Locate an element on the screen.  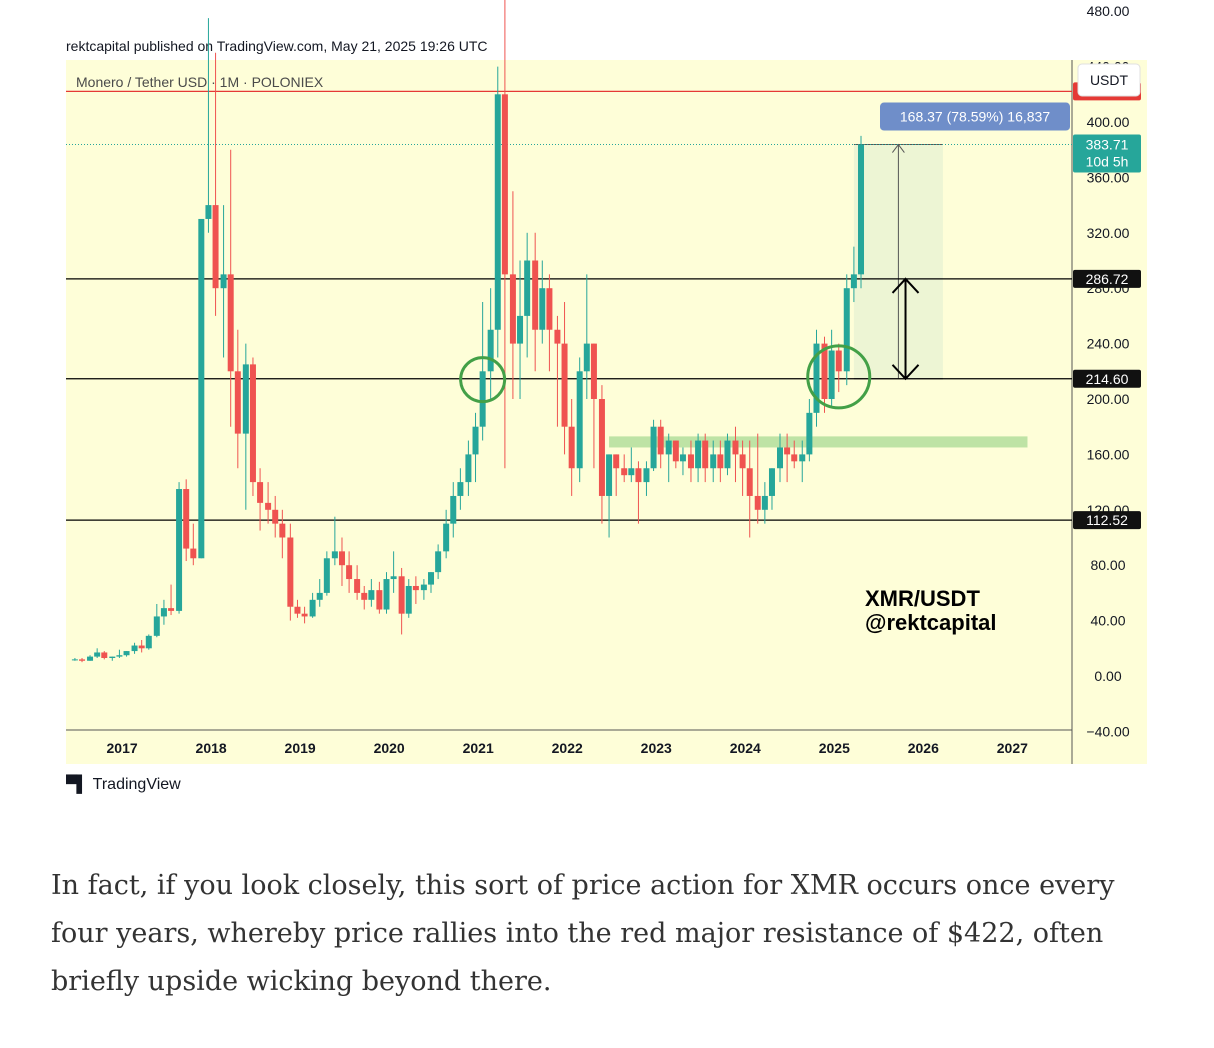
x-tick-label: 2018 is located at coordinates (211, 748).